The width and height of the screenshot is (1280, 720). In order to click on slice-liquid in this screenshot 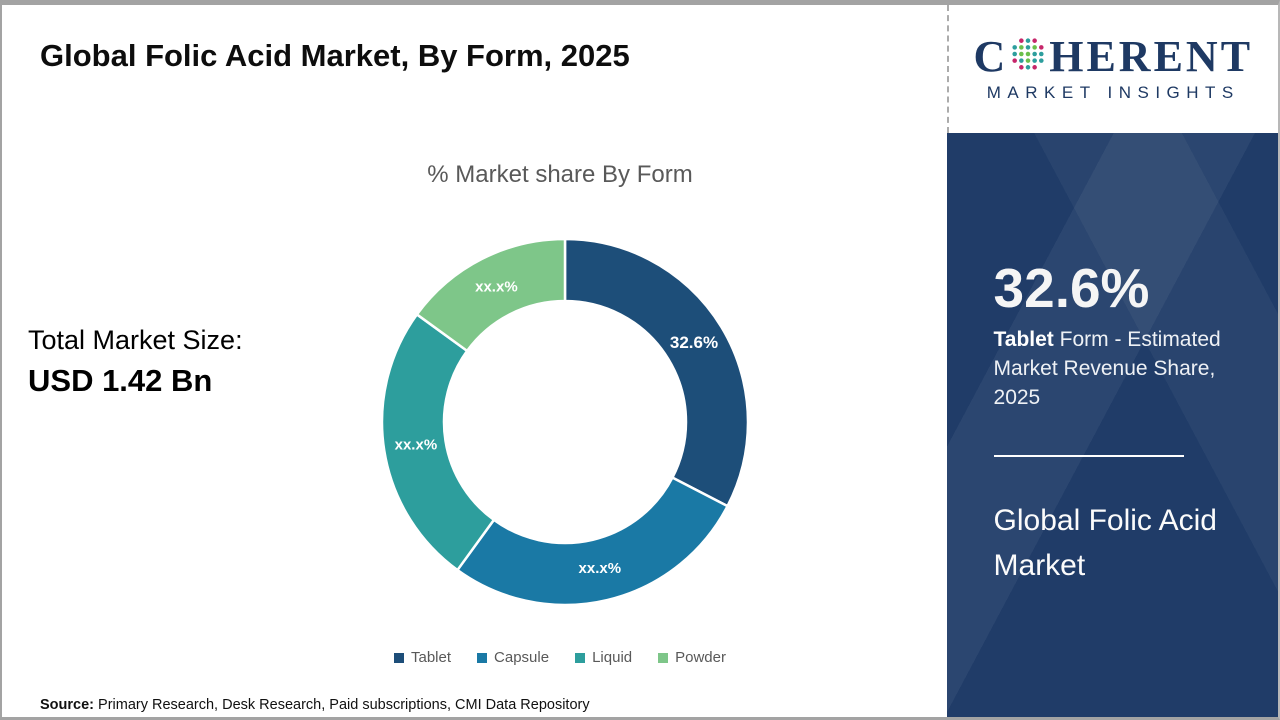, I will do `click(438, 442)`.